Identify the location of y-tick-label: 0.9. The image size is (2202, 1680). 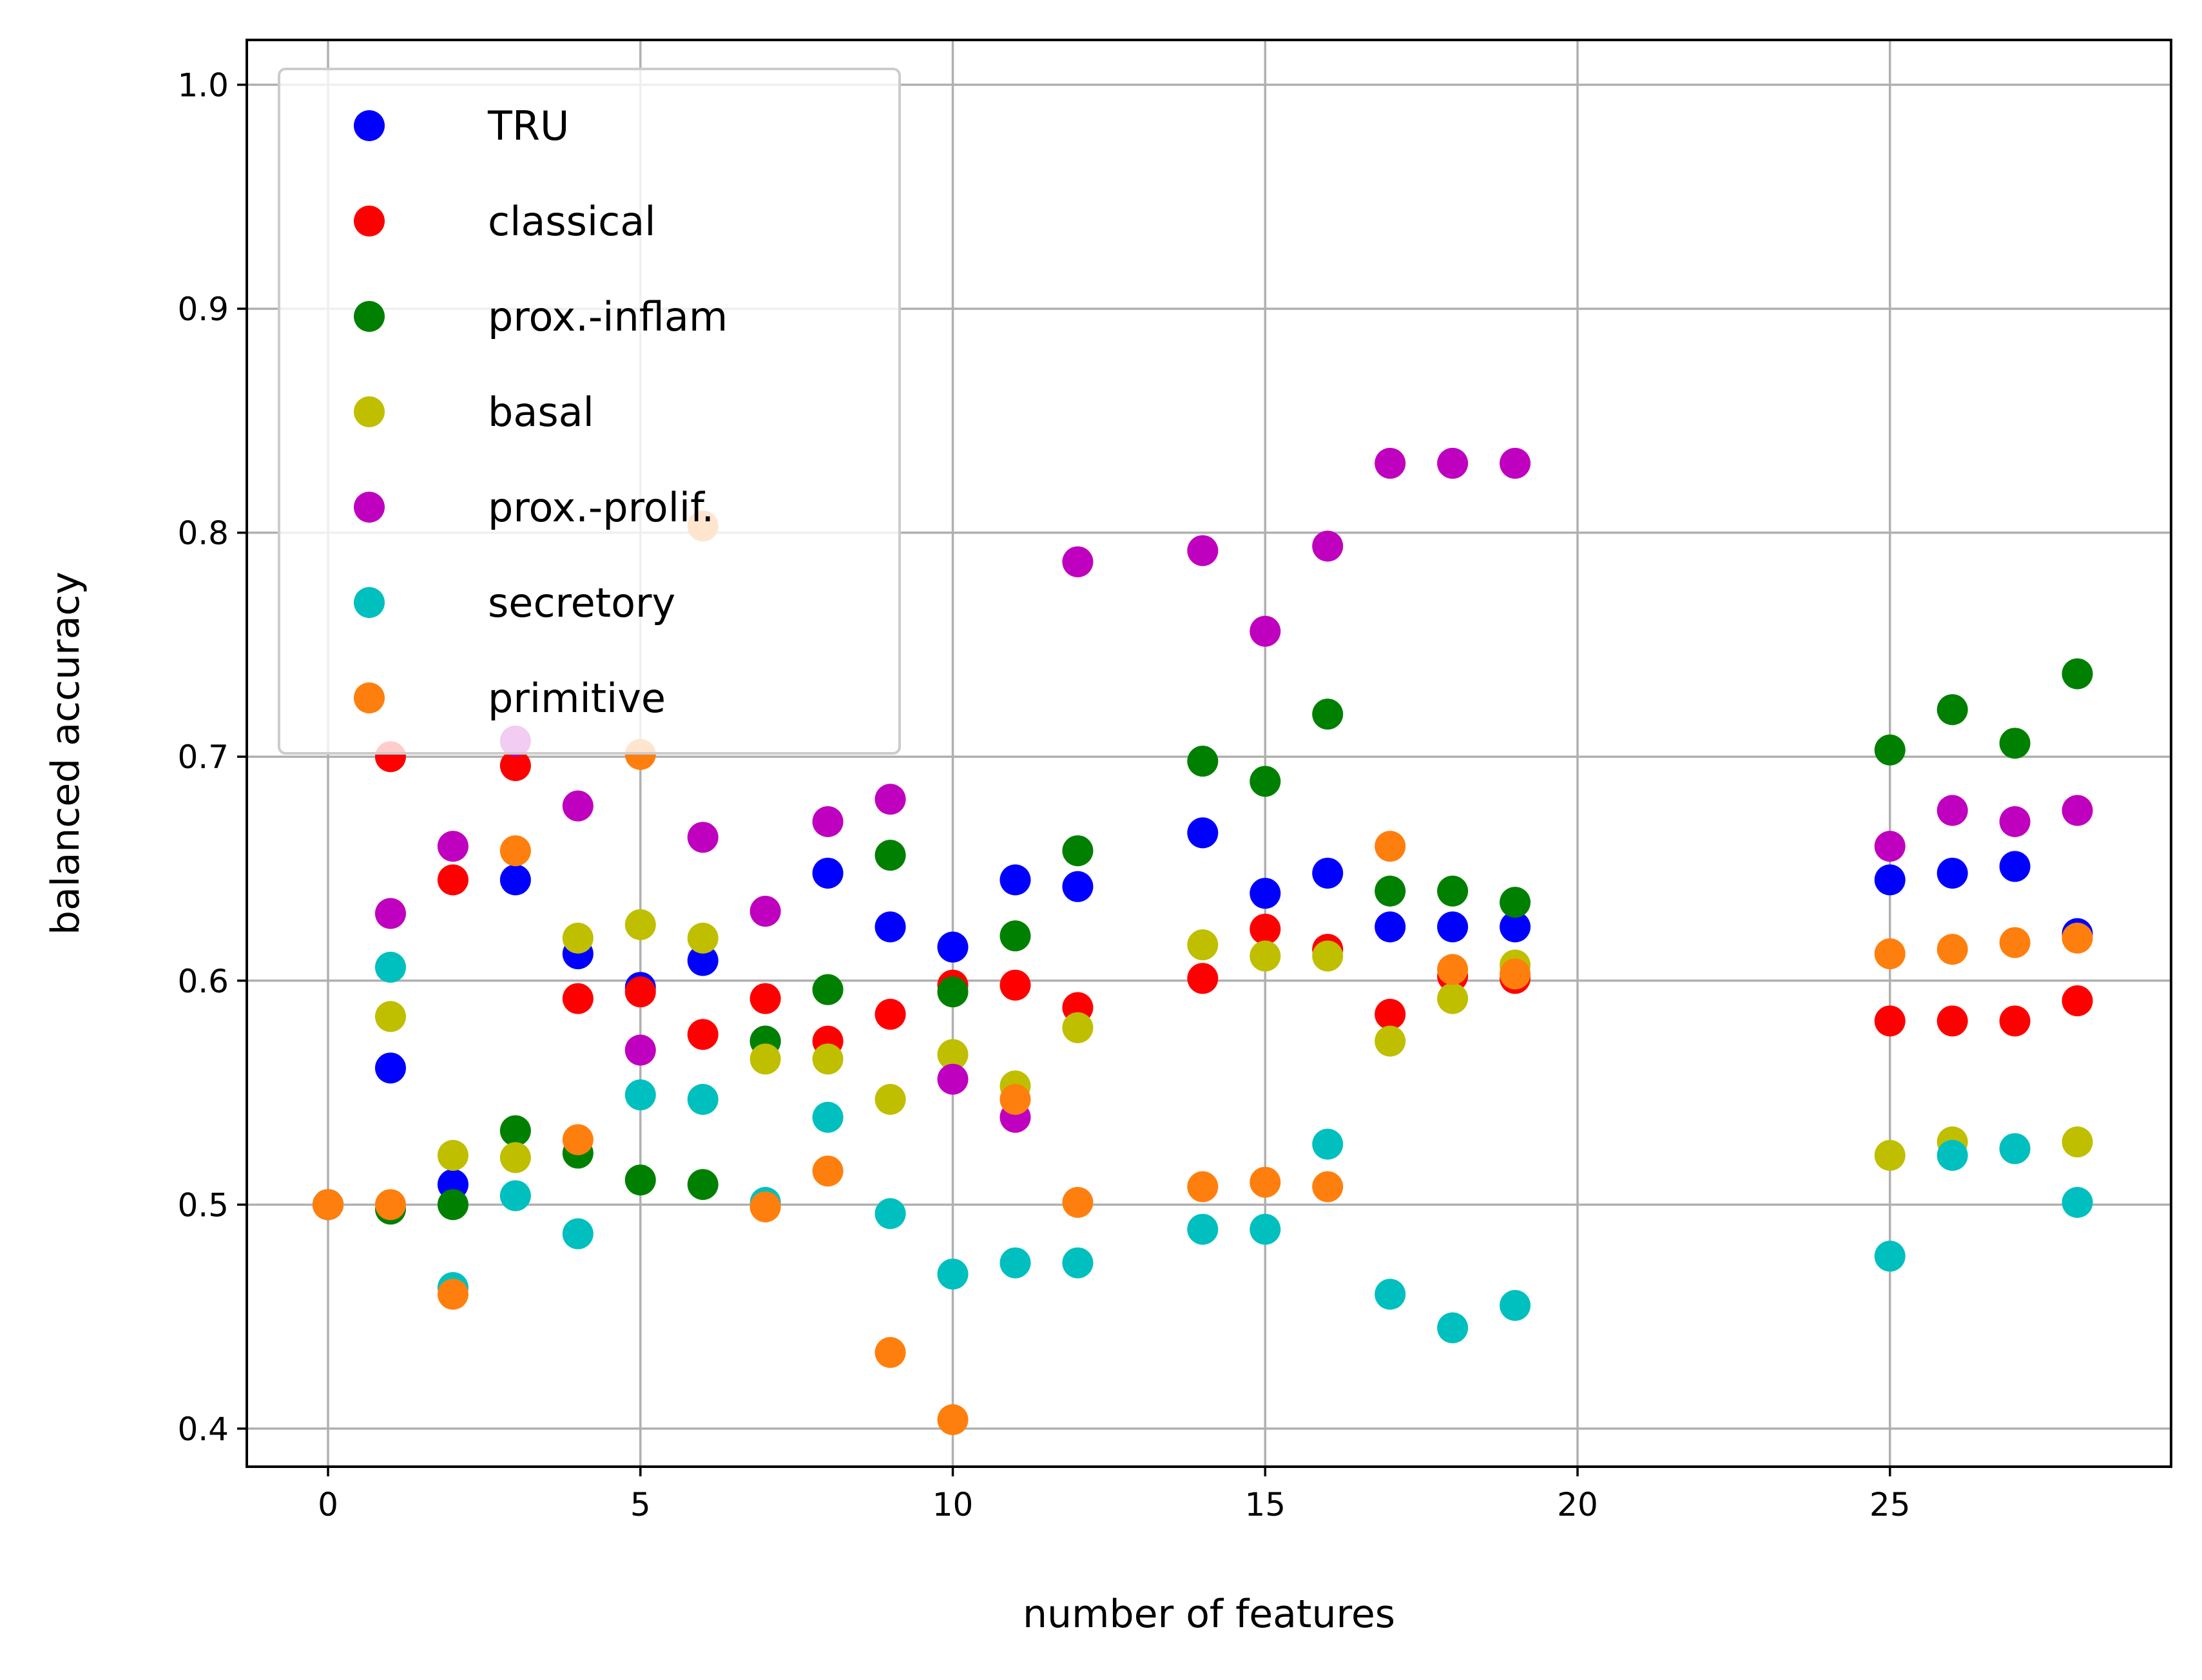
(203, 309).